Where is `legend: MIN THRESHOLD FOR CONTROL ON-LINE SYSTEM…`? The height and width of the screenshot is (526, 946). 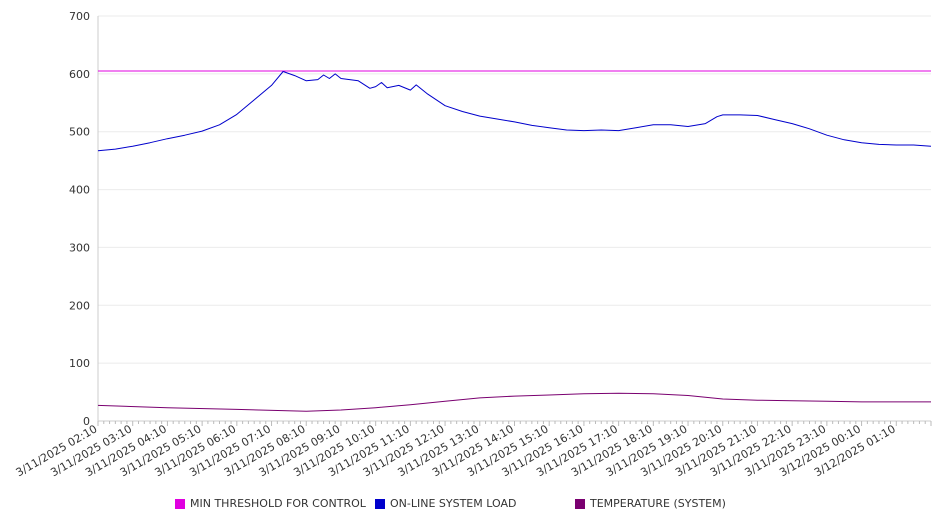
legend: MIN THRESHOLD FOR CONTROL ON-LINE SYSTEM… is located at coordinates (473, 506).